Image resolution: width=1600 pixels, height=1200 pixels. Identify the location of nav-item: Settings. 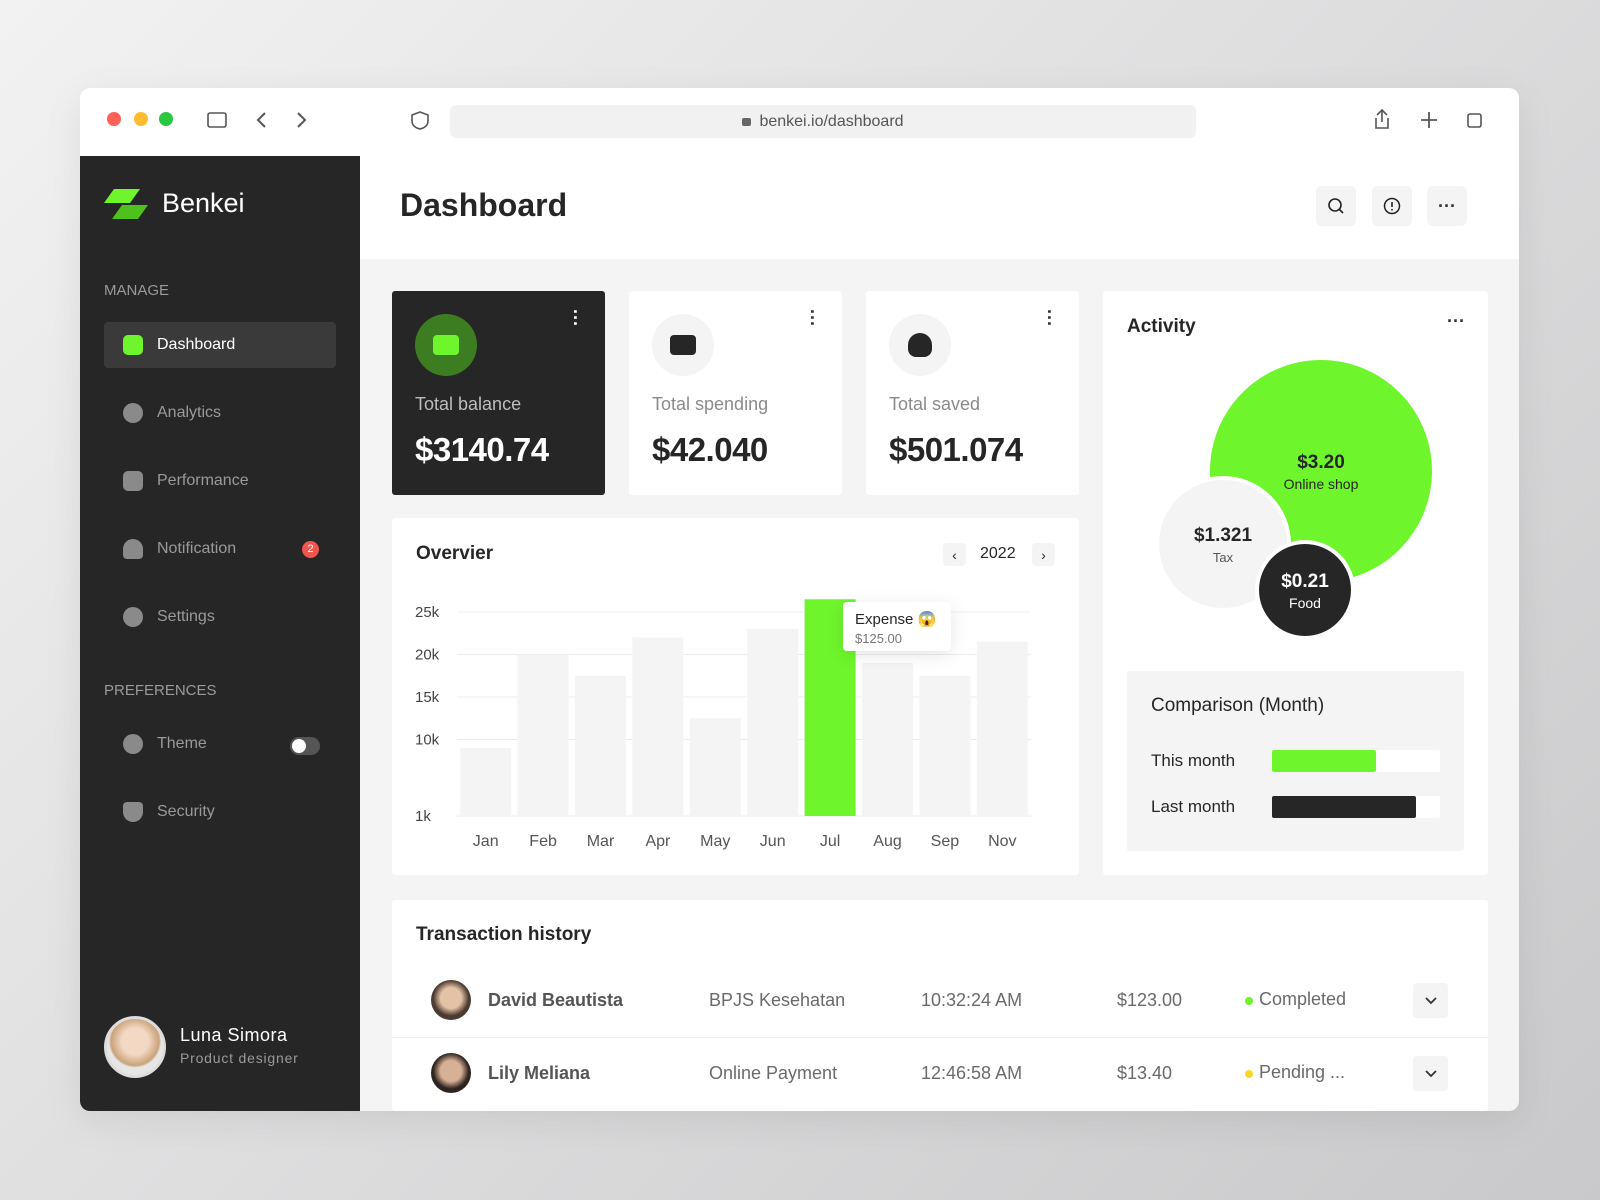
(220, 617).